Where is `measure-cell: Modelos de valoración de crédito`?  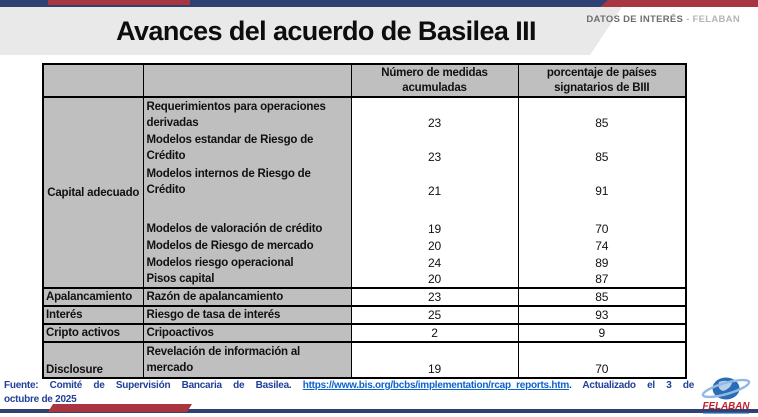 measure-cell: Modelos de valoración de crédito is located at coordinates (247, 228).